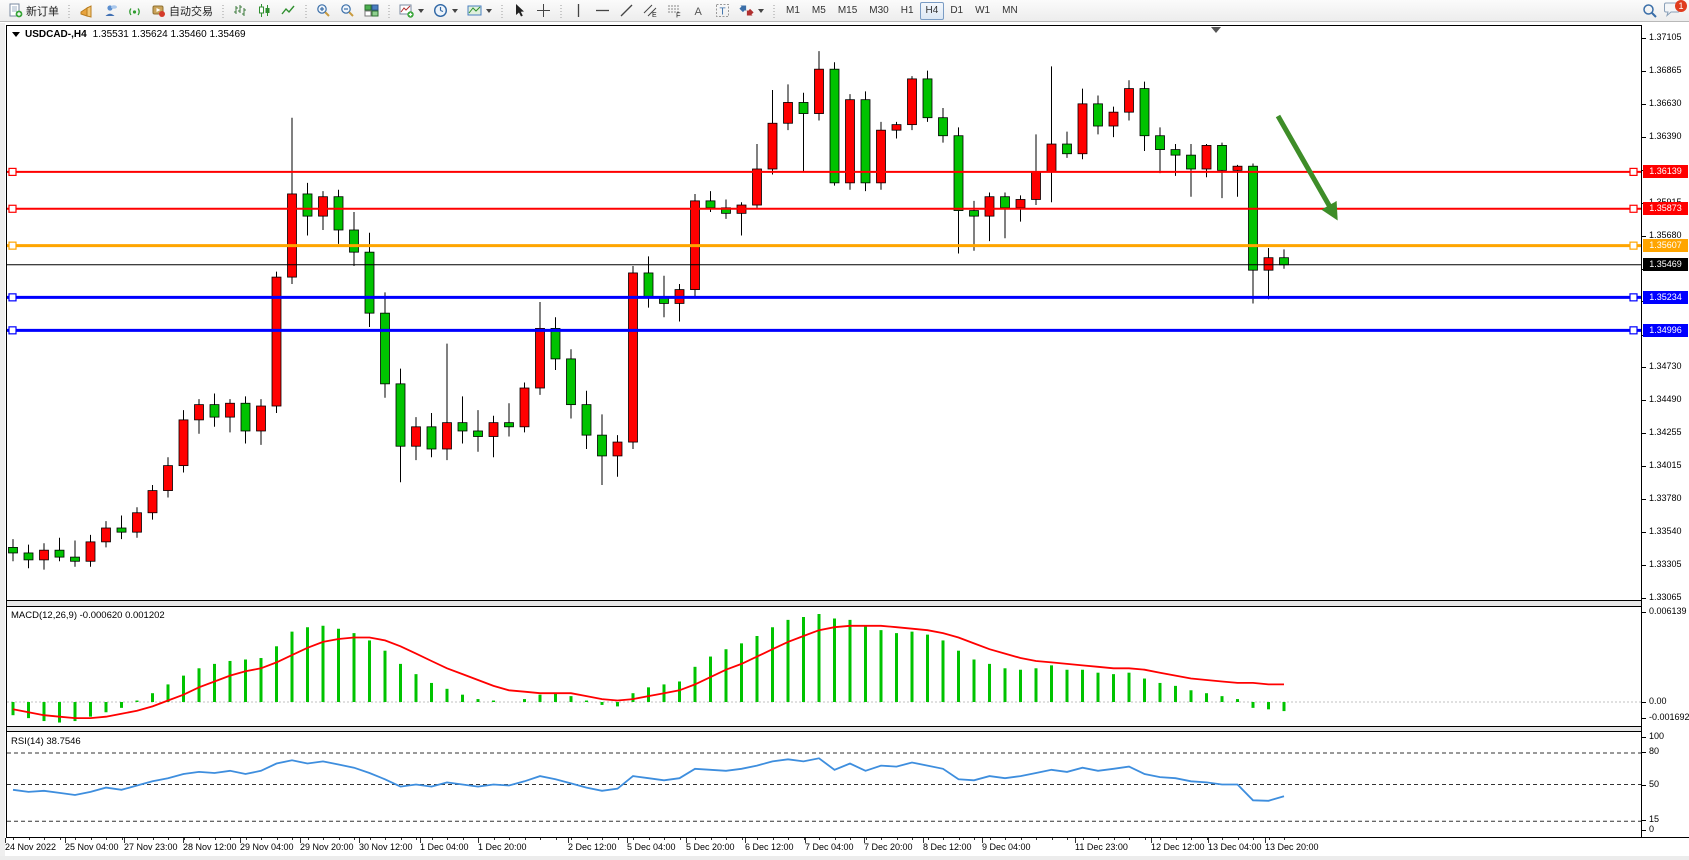 This screenshot has height=860, width=1689. What do you see at coordinates (650, 11) in the screenshot?
I see `equidistant-channel-button: E` at bounding box center [650, 11].